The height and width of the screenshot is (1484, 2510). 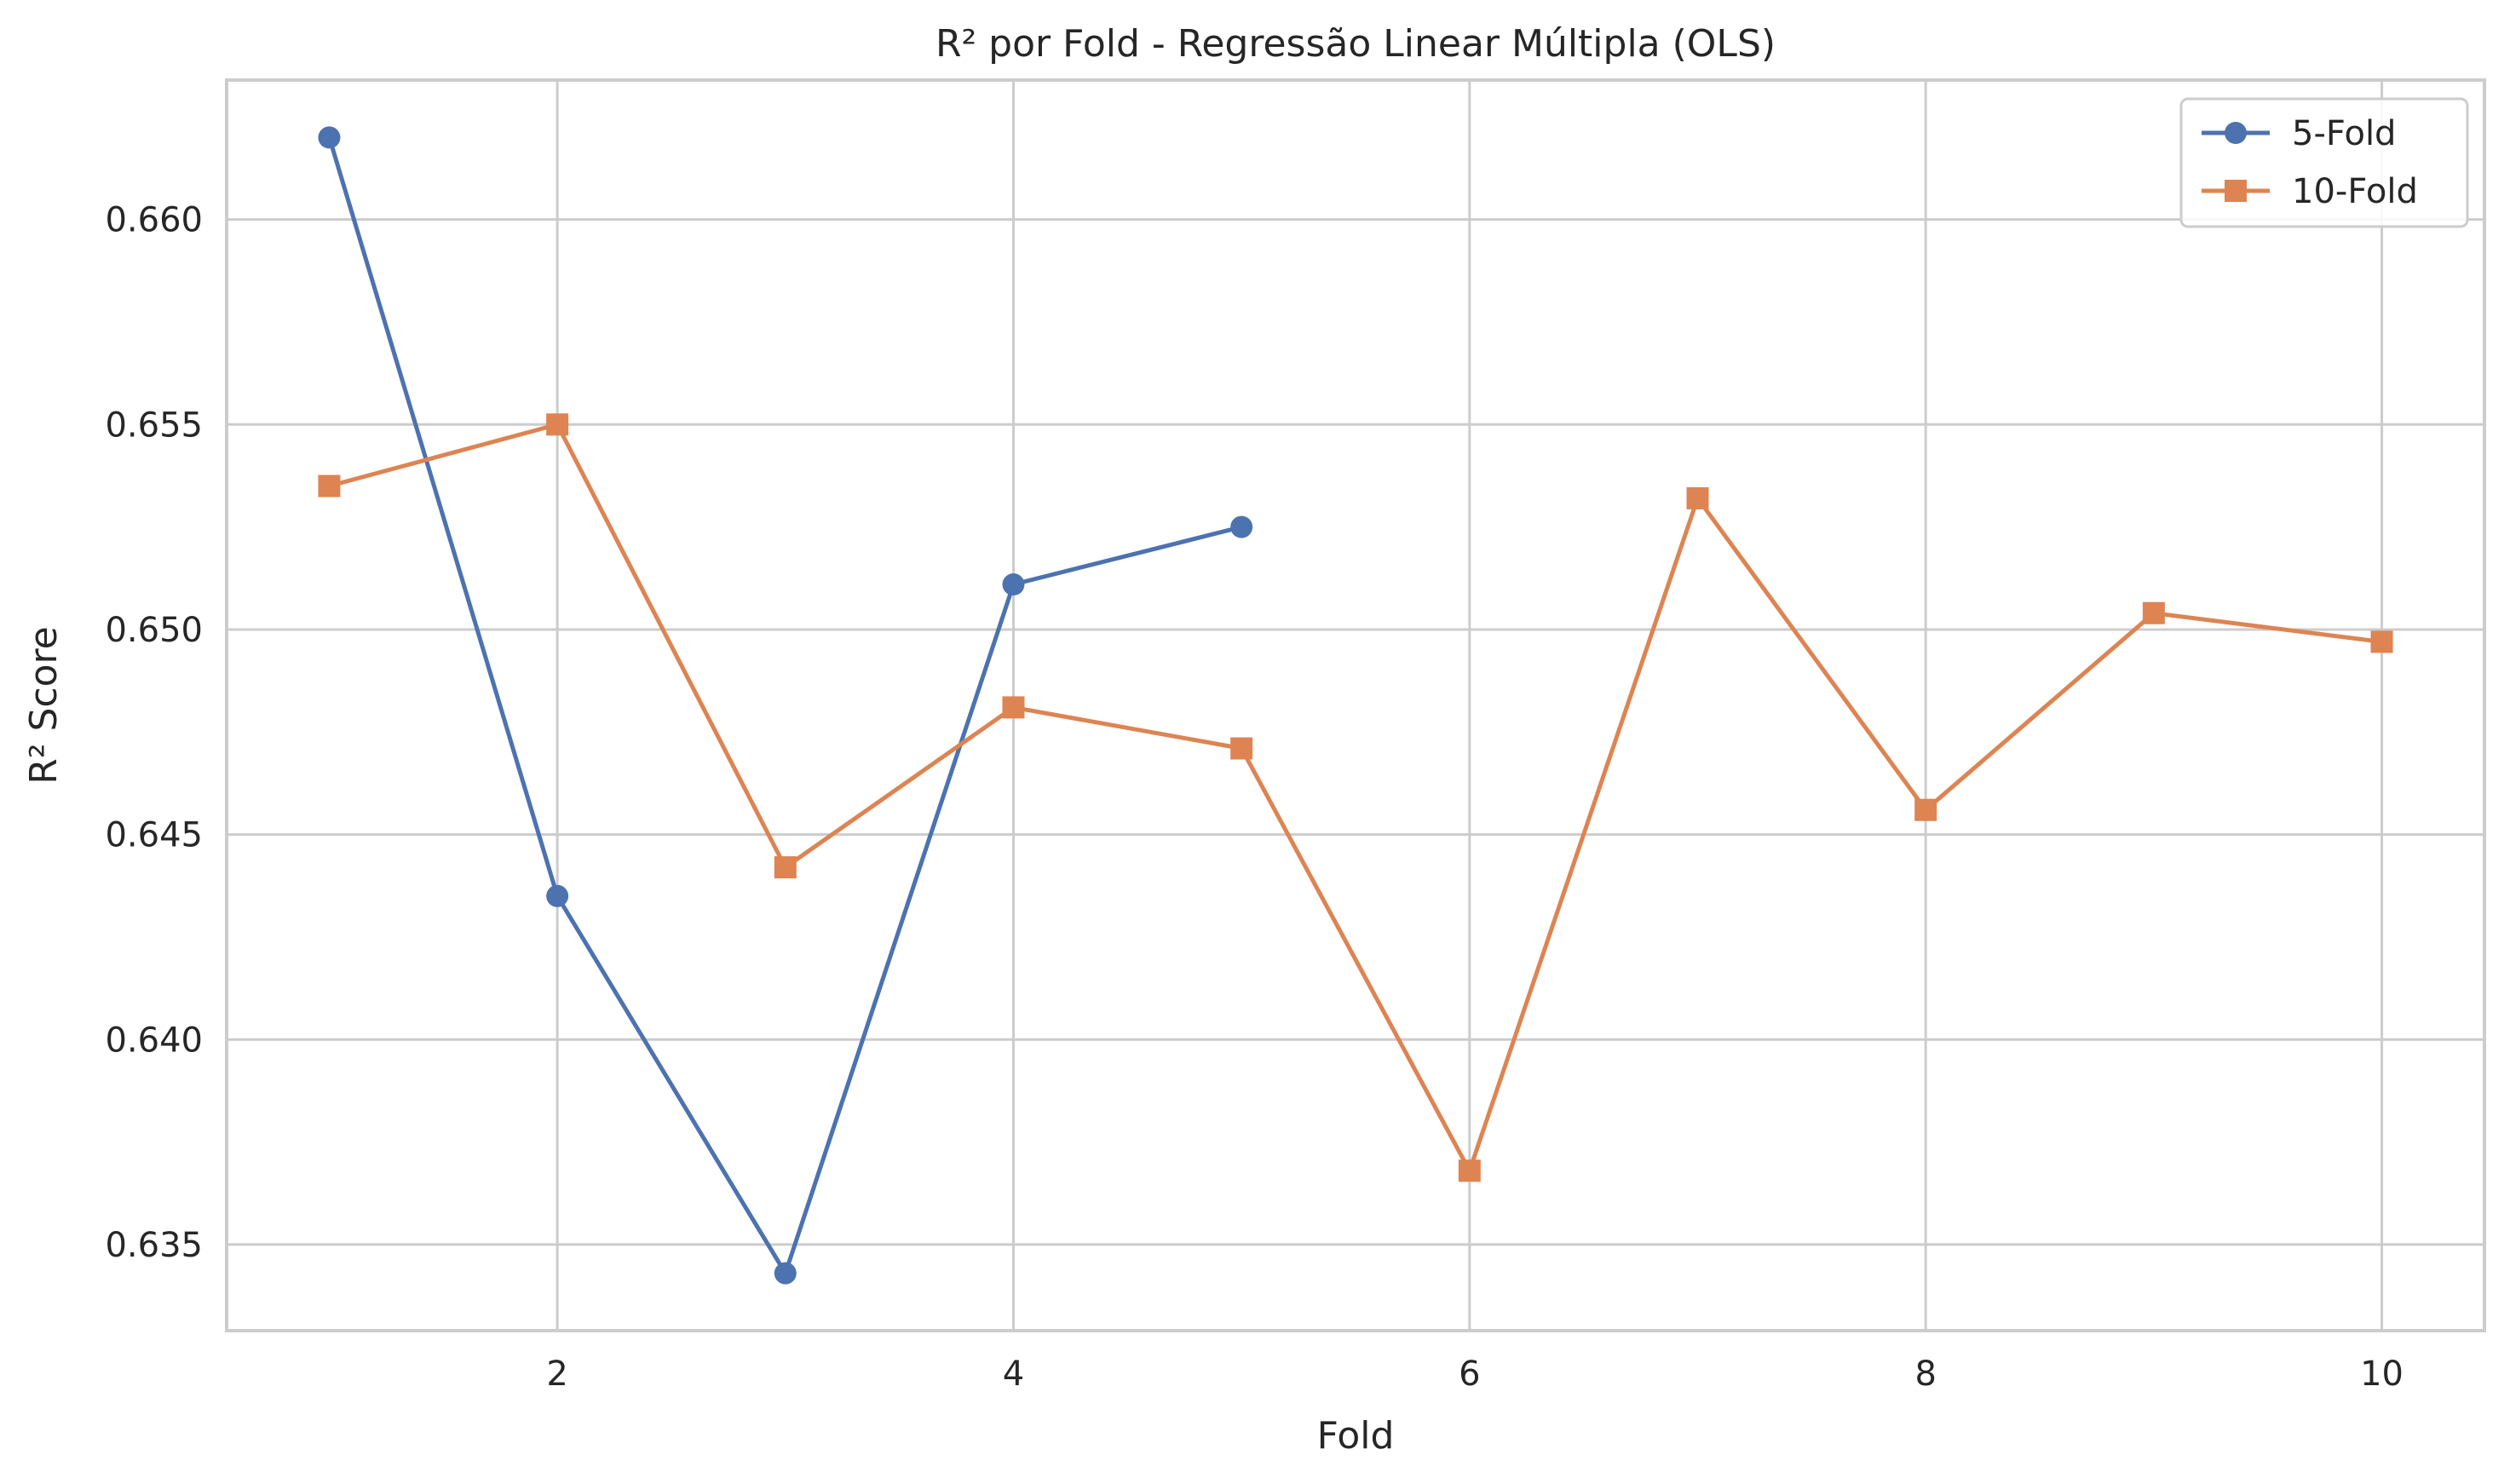 What do you see at coordinates (2355, 191) in the screenshot?
I see `legend-label: 10-Fold` at bounding box center [2355, 191].